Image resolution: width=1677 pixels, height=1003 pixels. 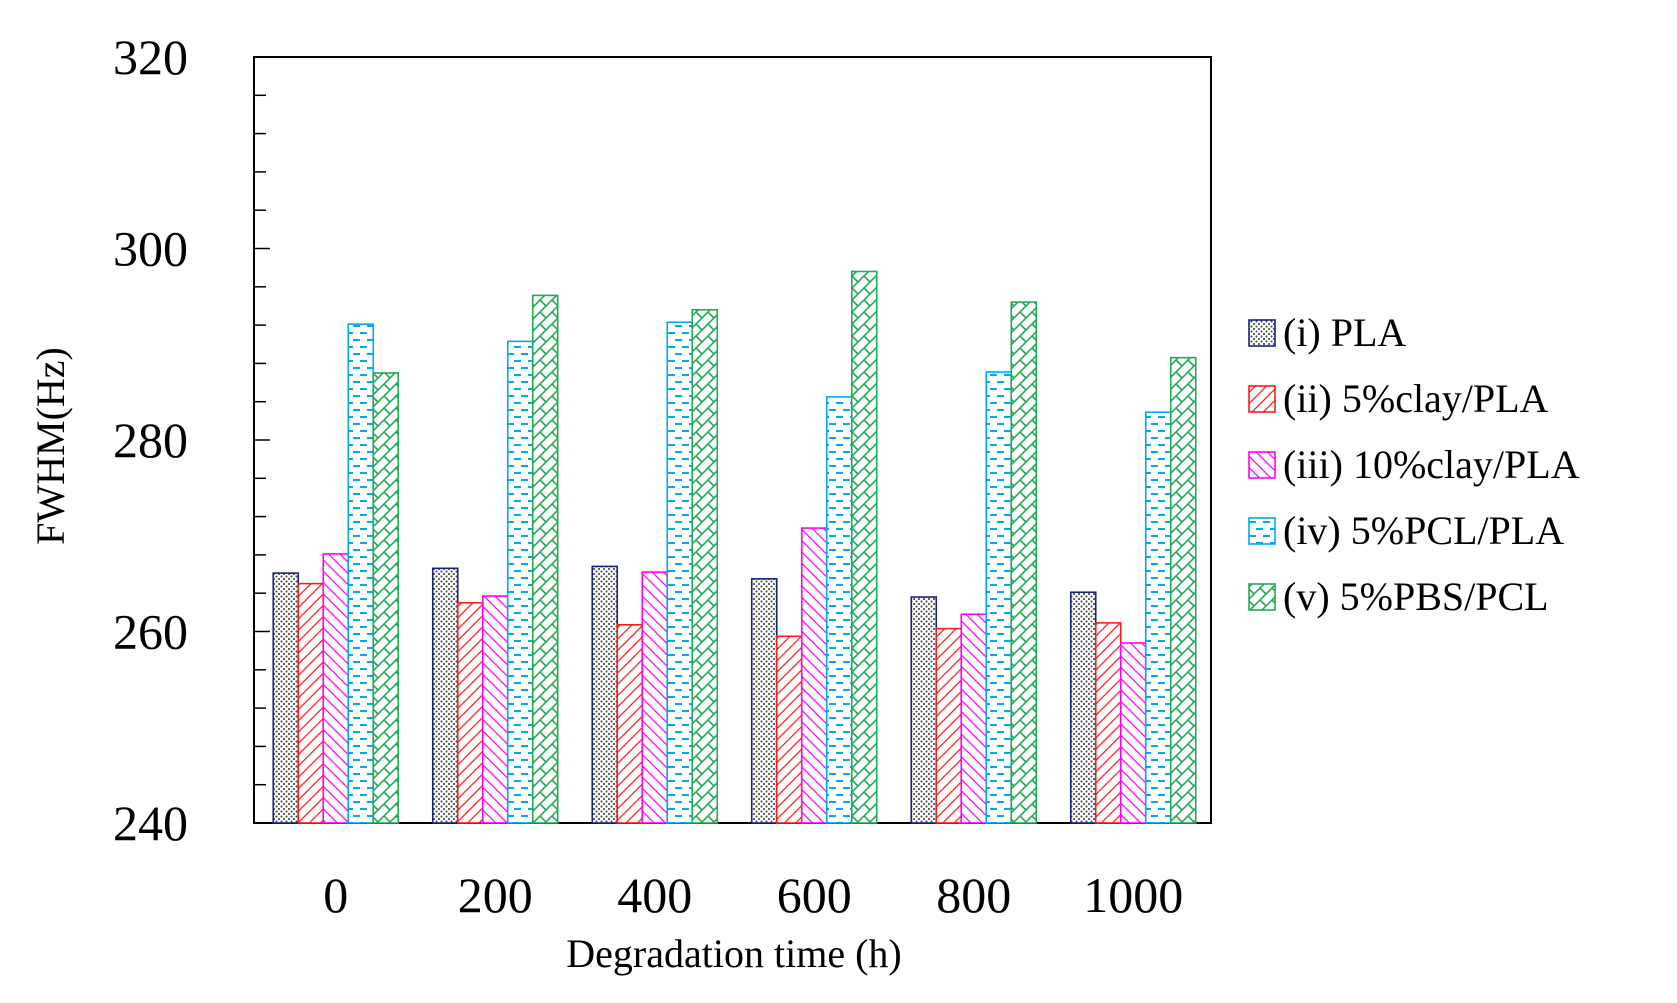 What do you see at coordinates (311, 703) in the screenshot?
I see `bar--ii-5-clay-pla-0` at bounding box center [311, 703].